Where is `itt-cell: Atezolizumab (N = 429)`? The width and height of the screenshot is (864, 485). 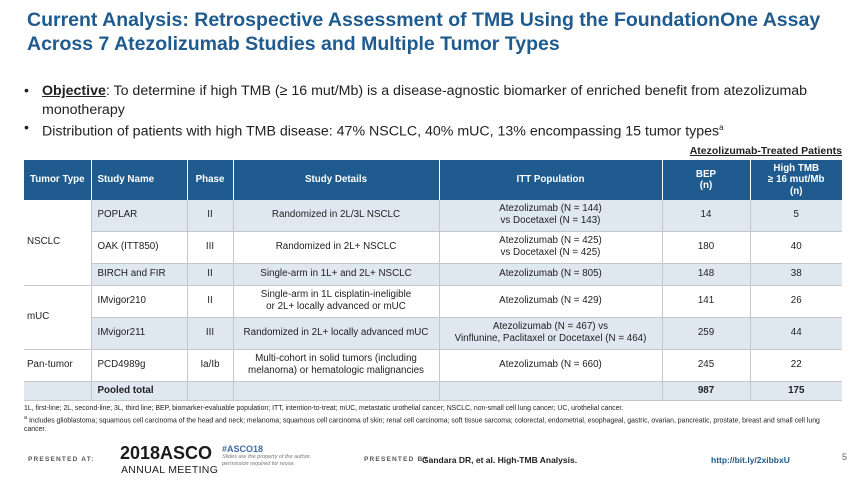 itt-cell: Atezolizumab (N = 429) is located at coordinates (551, 301).